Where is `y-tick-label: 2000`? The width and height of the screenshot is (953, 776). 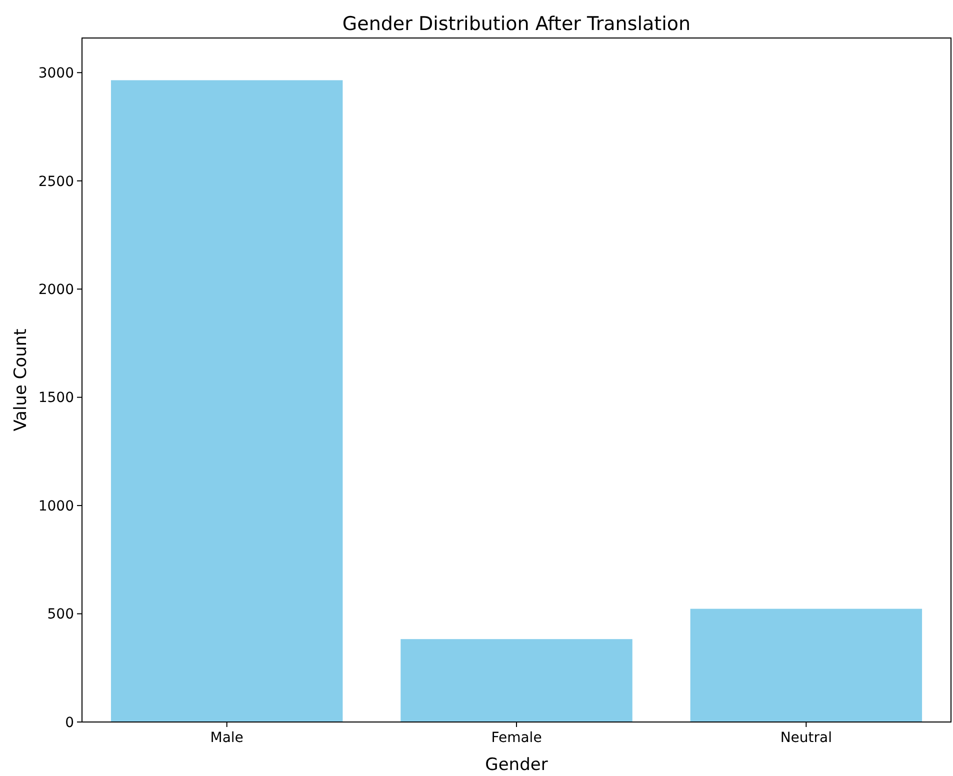 y-tick-label: 2000 is located at coordinates (56, 290).